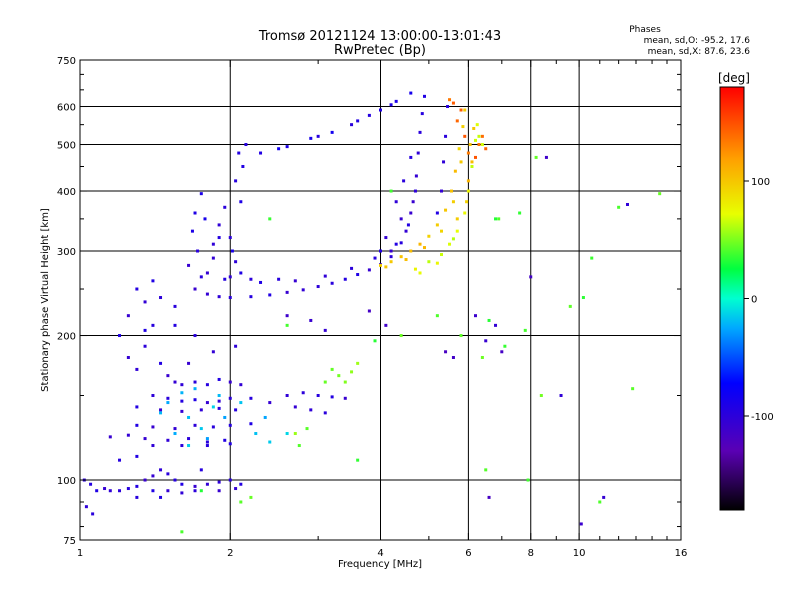  Describe the element at coordinates (45, 300) in the screenshot. I see `y-axis-label: Stationary phase Virtual Height [km]` at that location.